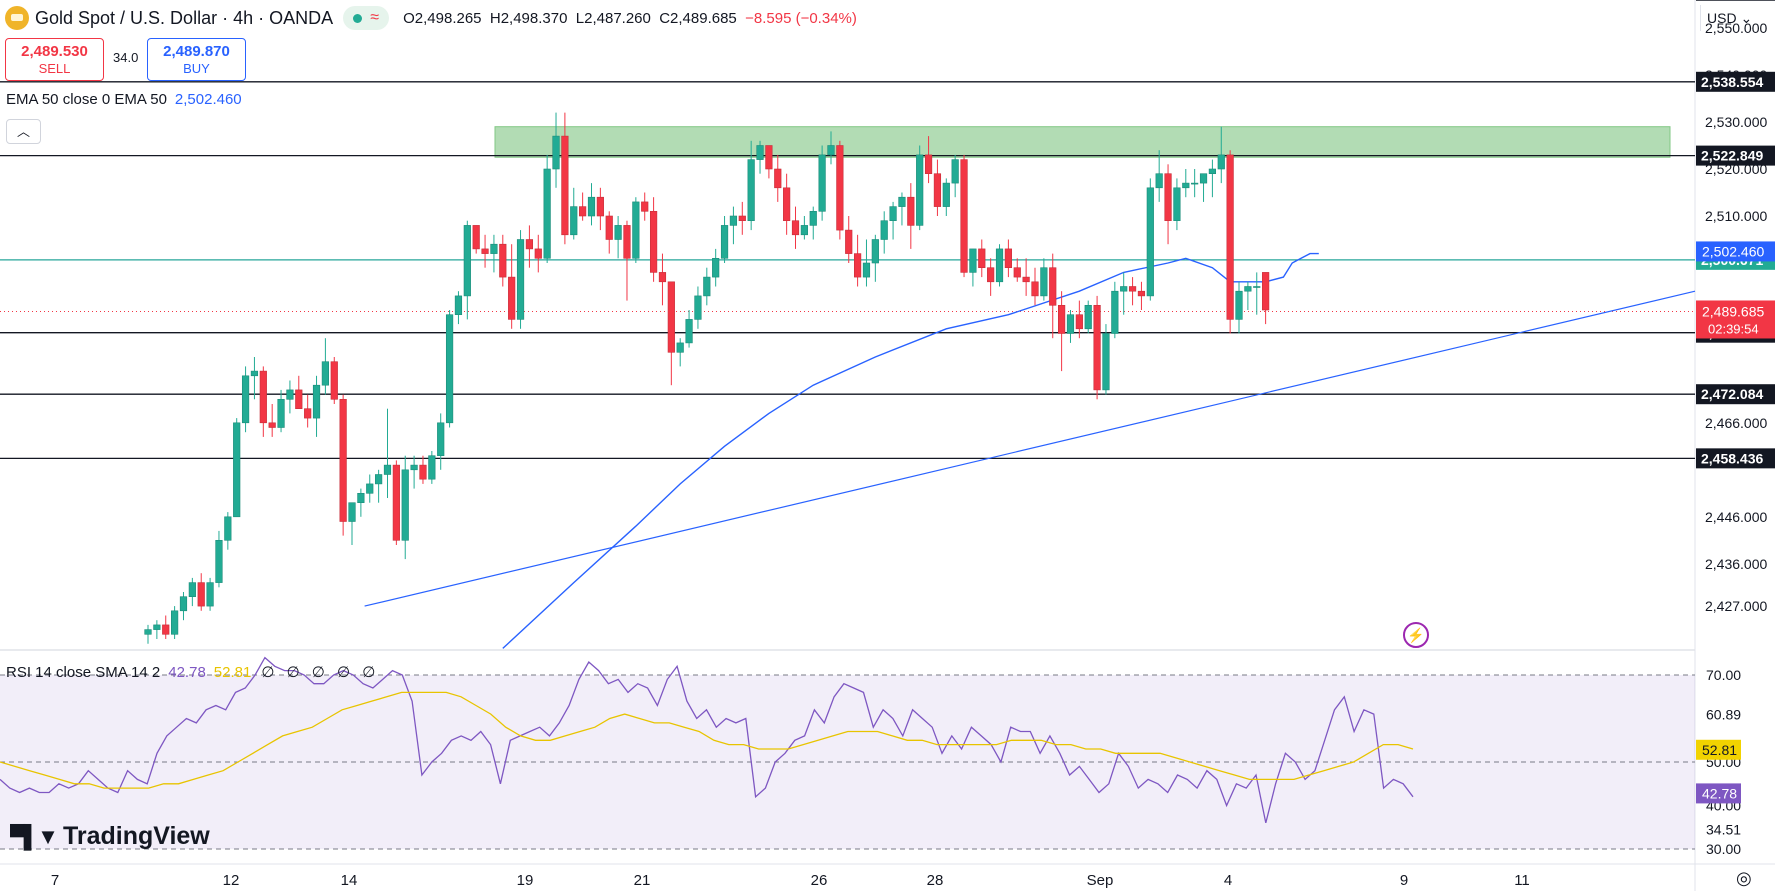 The width and height of the screenshot is (1775, 891). What do you see at coordinates (1732, 458) in the screenshot?
I see `level-tag-label: 2,458.436` at bounding box center [1732, 458].